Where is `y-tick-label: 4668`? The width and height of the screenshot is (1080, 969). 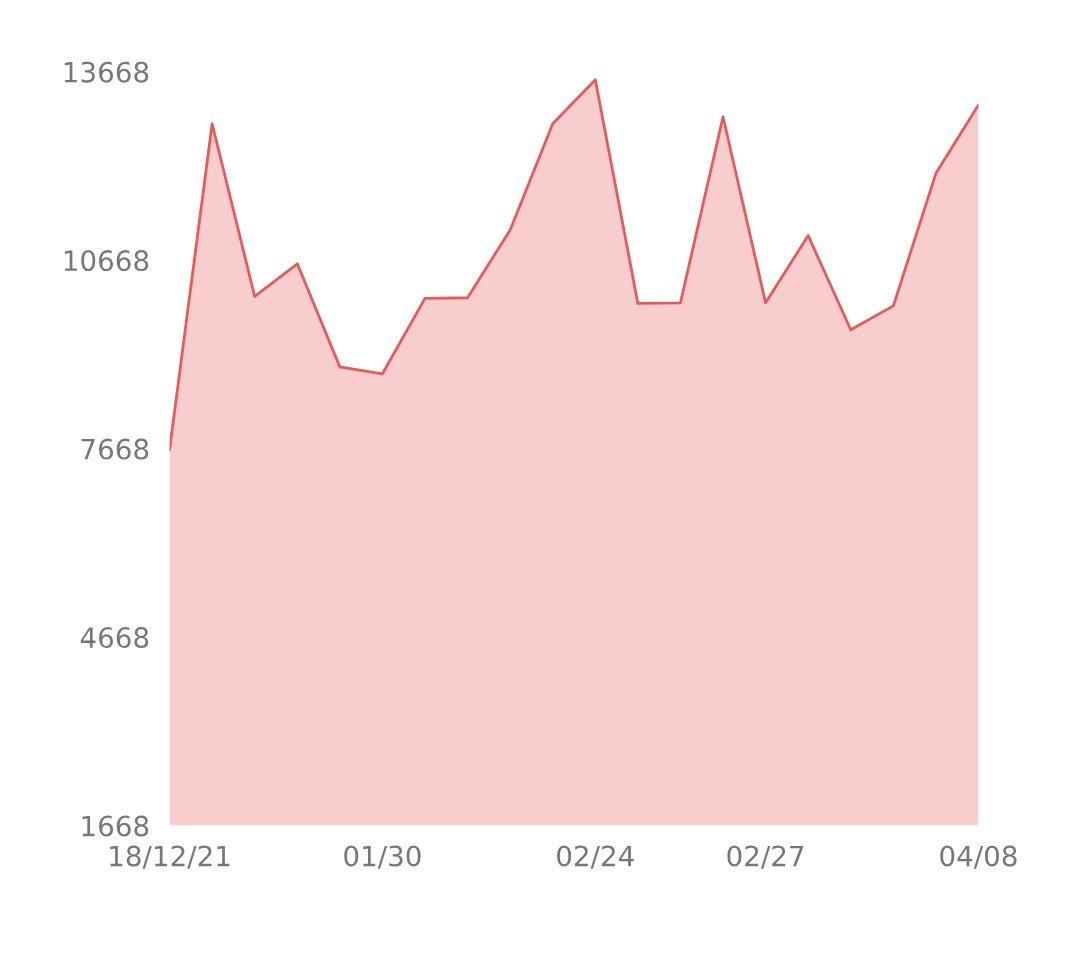
y-tick-label: 4668 is located at coordinates (114, 638).